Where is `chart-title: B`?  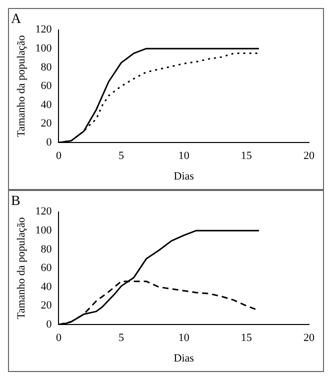 chart-title: B is located at coordinates (15, 202).